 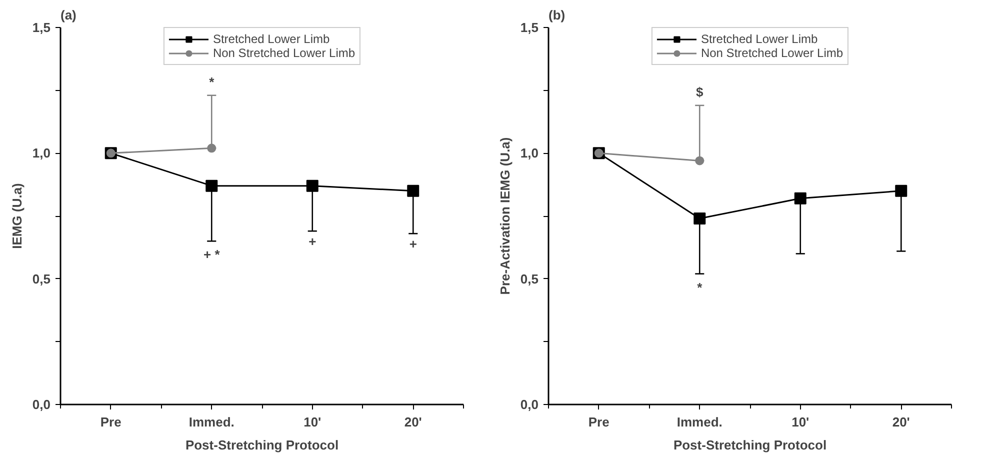 What do you see at coordinates (212, 254) in the screenshot?
I see `annotation: + *` at bounding box center [212, 254].